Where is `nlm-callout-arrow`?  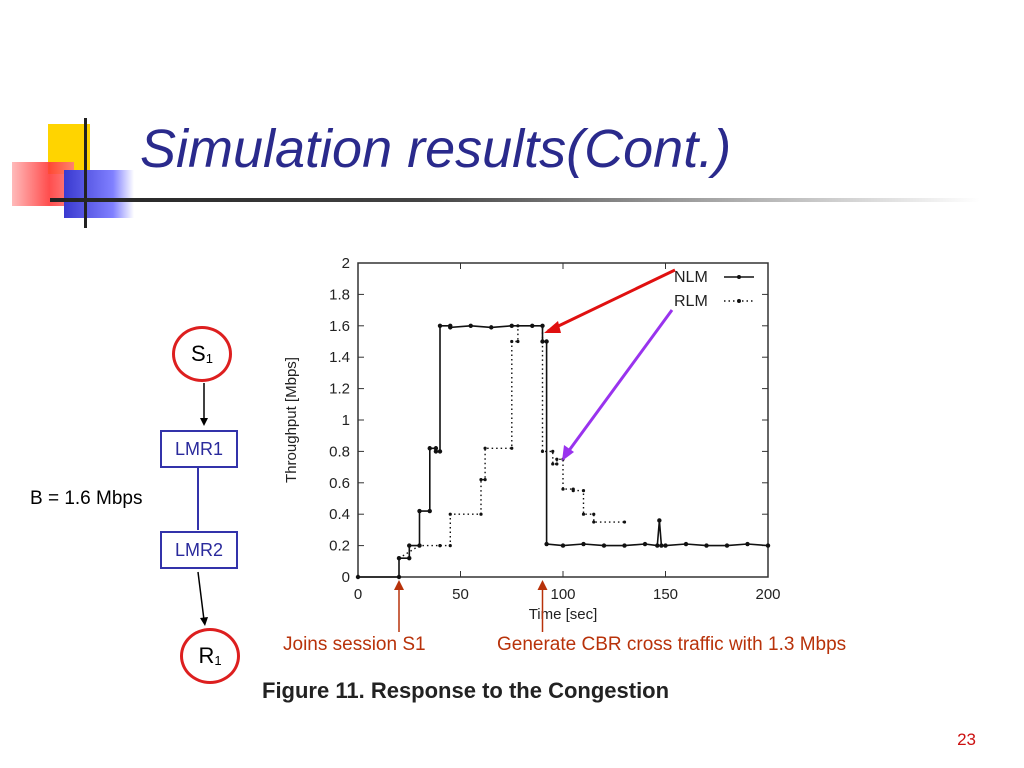 nlm-callout-arrow is located at coordinates (611, 300).